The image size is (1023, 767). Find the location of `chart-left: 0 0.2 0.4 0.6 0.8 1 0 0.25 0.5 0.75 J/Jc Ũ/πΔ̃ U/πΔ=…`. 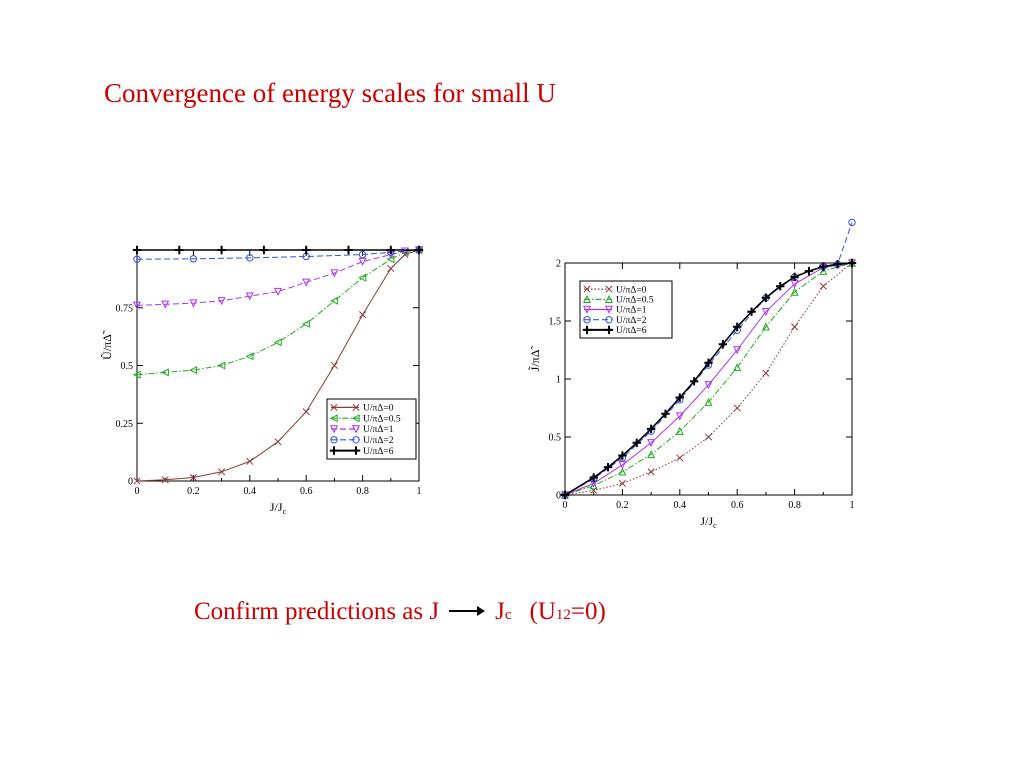

chart-left: 0 0.2 0.4 0.6 0.8 1 0 0.25 0.5 0.75 J/Jc Ũ/πΔ̃ U/πΔ=… is located at coordinates (262, 380).